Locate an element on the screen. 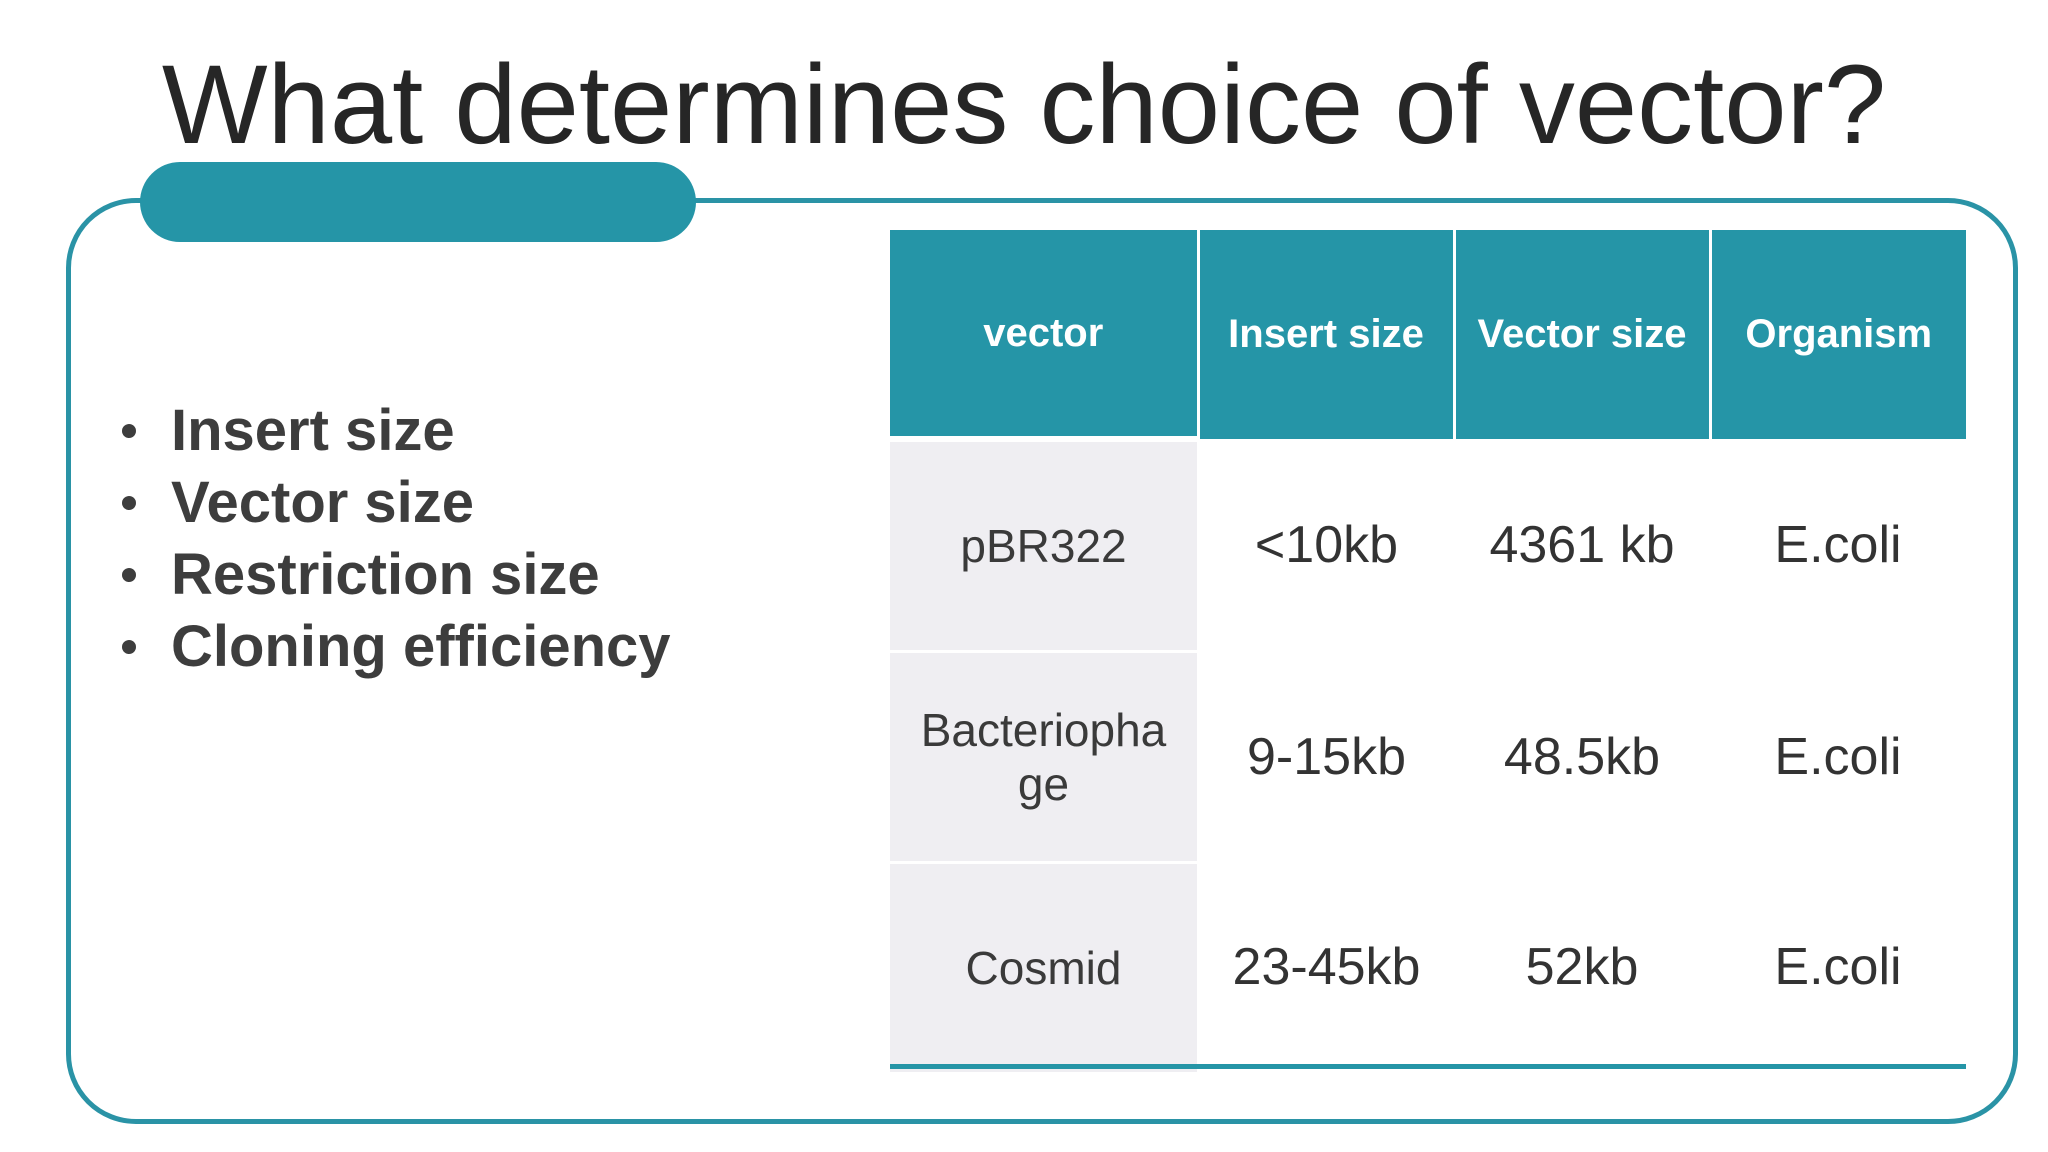 This screenshot has width=2048, height=1152. bullet-text: Vector size is located at coordinates (323, 502).